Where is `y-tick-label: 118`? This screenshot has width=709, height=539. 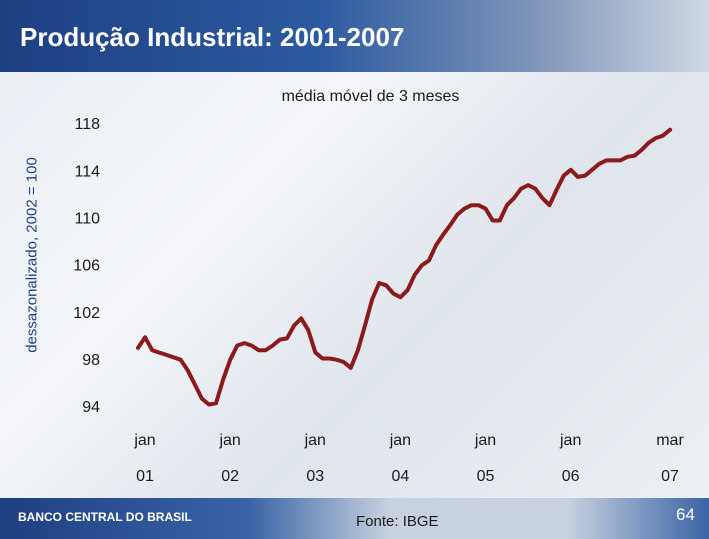 y-tick-label: 118 is located at coordinates (87, 124).